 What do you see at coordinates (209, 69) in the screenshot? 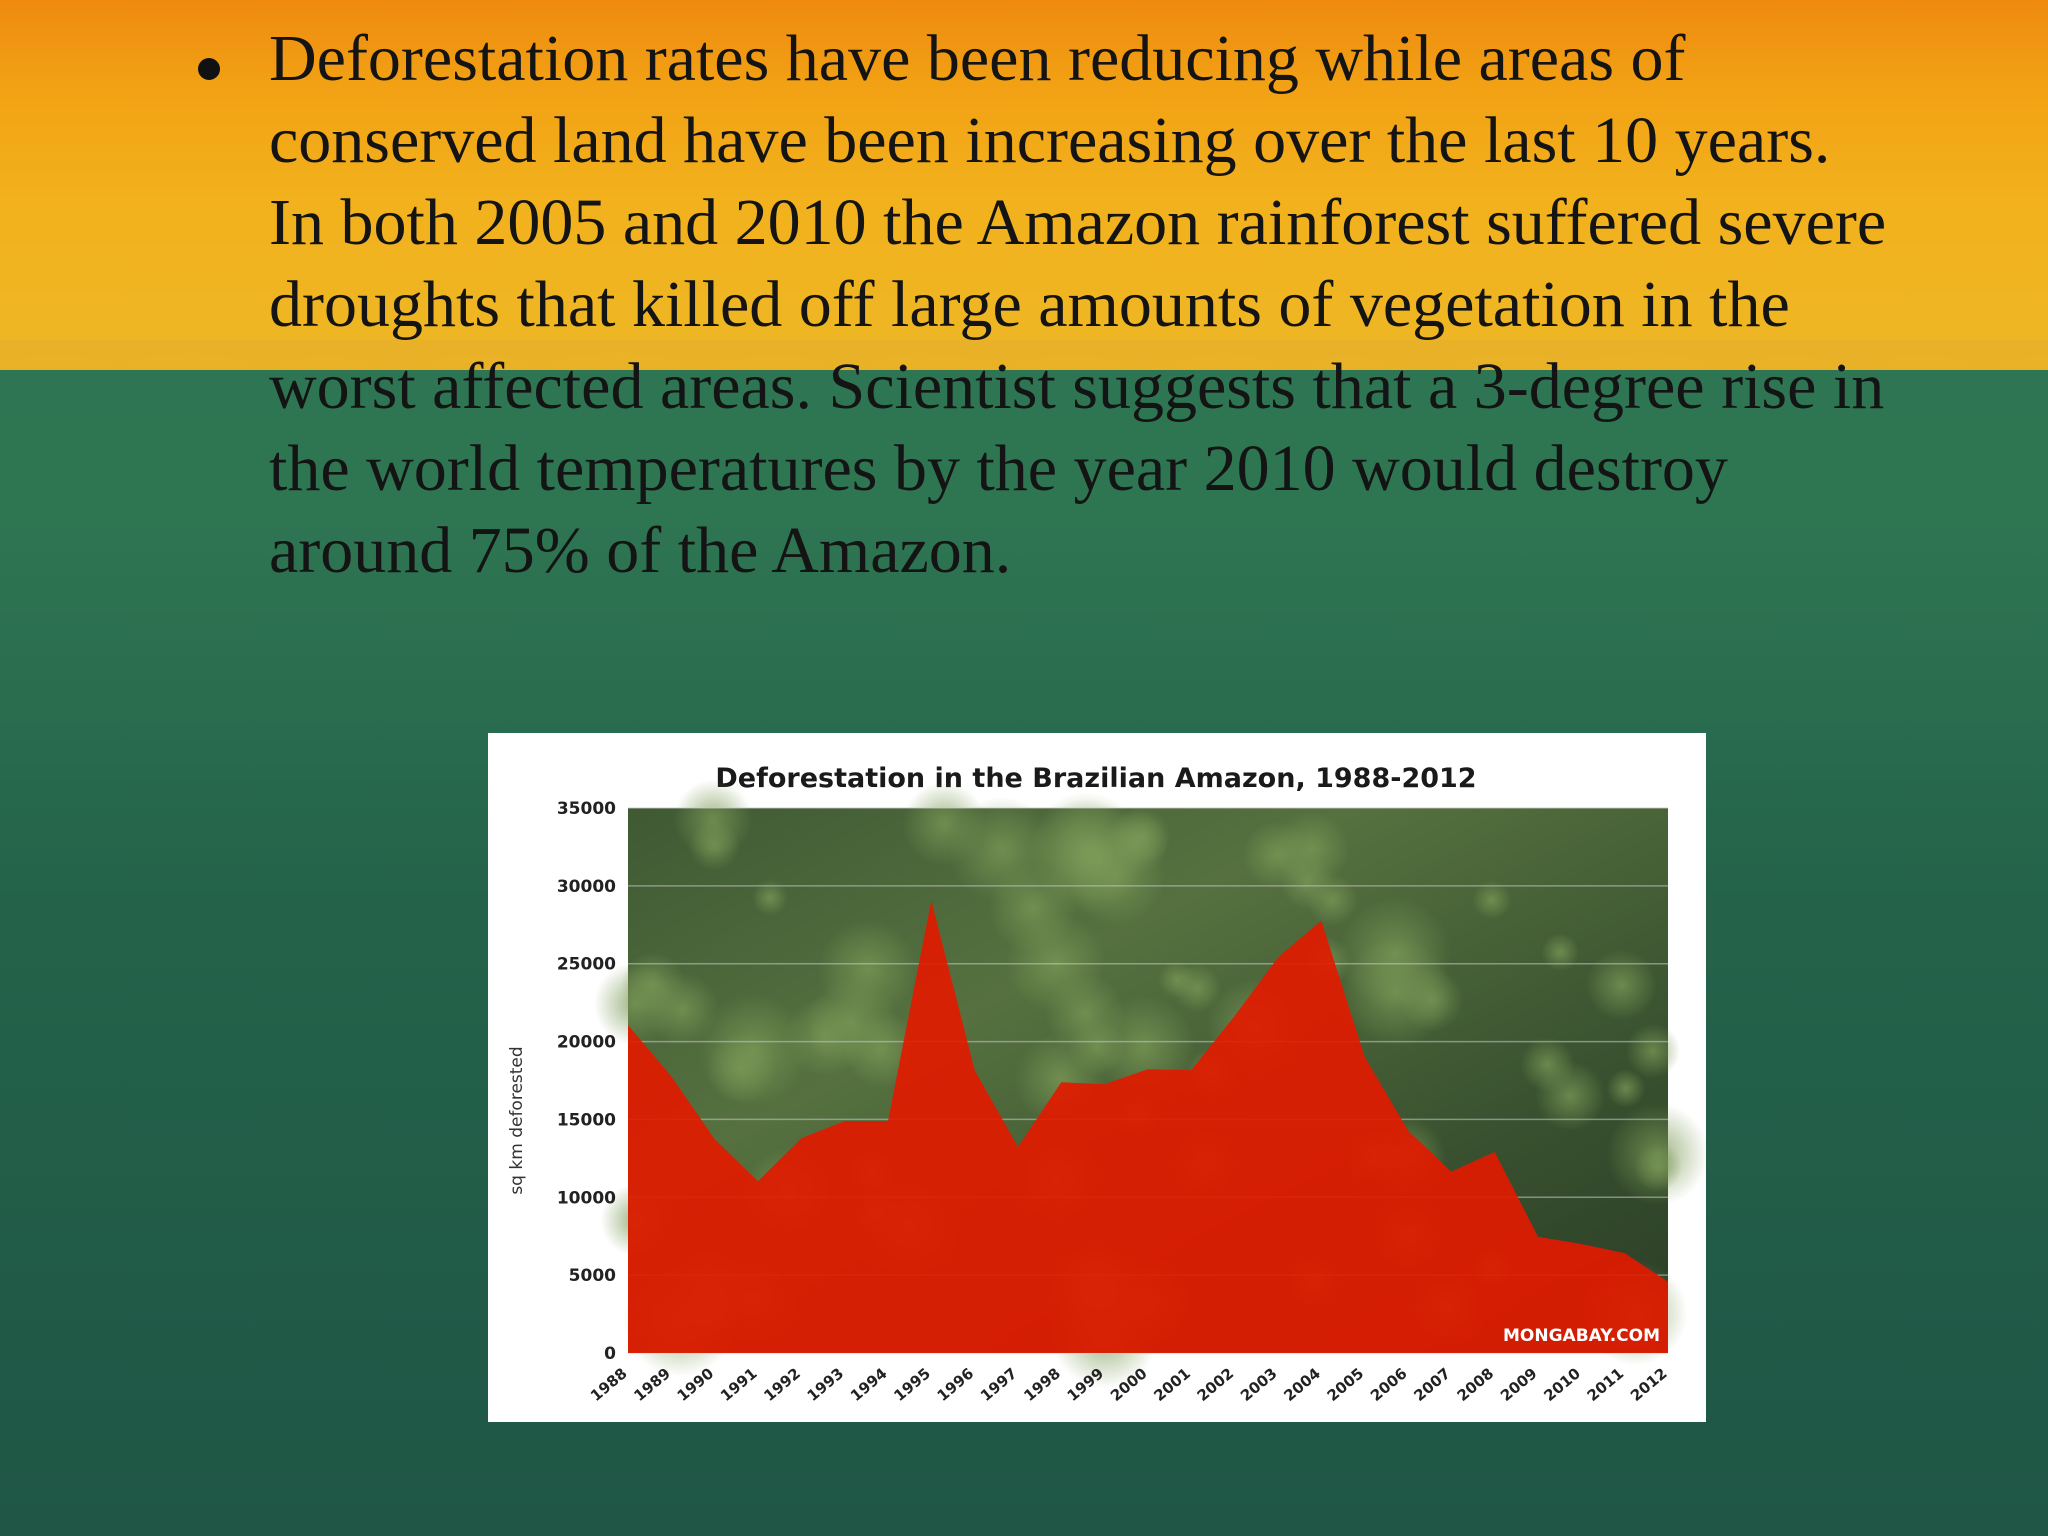
I see `bullet-dot-icon` at bounding box center [209, 69].